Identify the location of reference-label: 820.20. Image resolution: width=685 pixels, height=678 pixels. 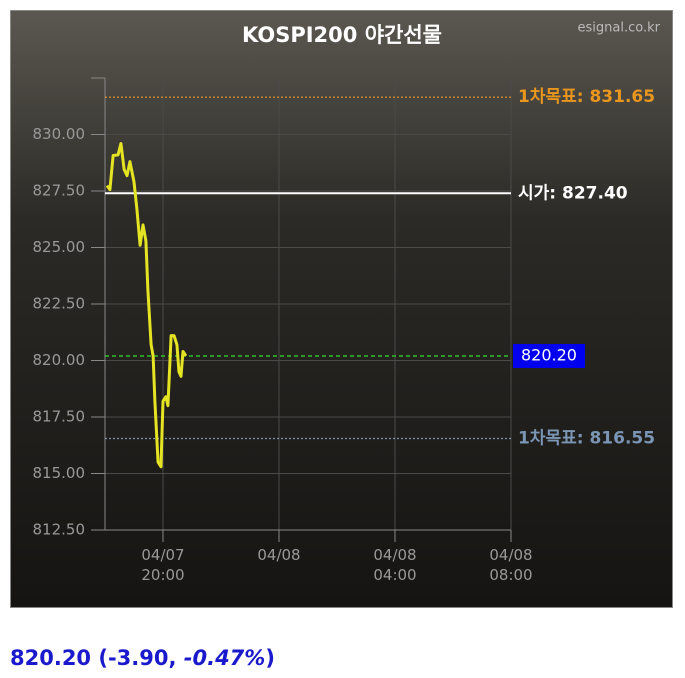
(549, 354).